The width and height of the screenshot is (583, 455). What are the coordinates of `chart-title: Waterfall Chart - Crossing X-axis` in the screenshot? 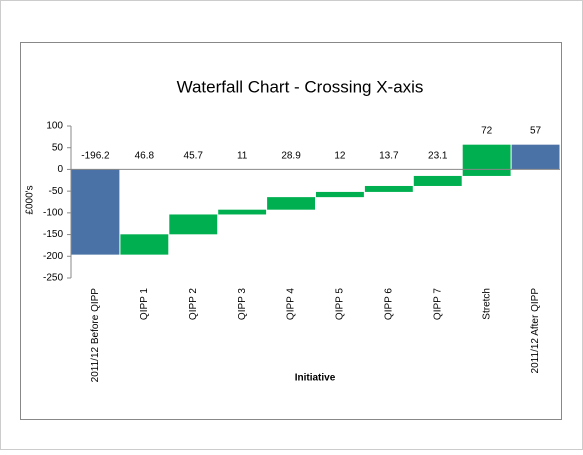 It's located at (300, 86).